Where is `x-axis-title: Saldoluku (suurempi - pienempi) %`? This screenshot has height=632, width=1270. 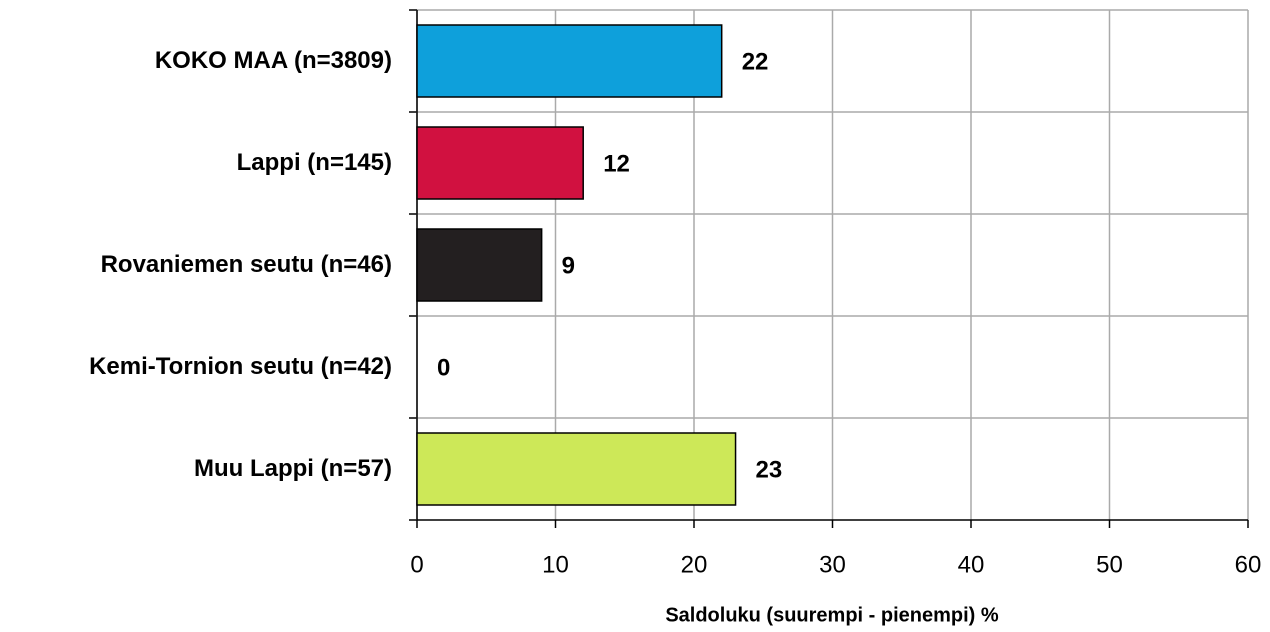 x-axis-title: Saldoluku (suurempi - pienempi) % is located at coordinates (832, 615).